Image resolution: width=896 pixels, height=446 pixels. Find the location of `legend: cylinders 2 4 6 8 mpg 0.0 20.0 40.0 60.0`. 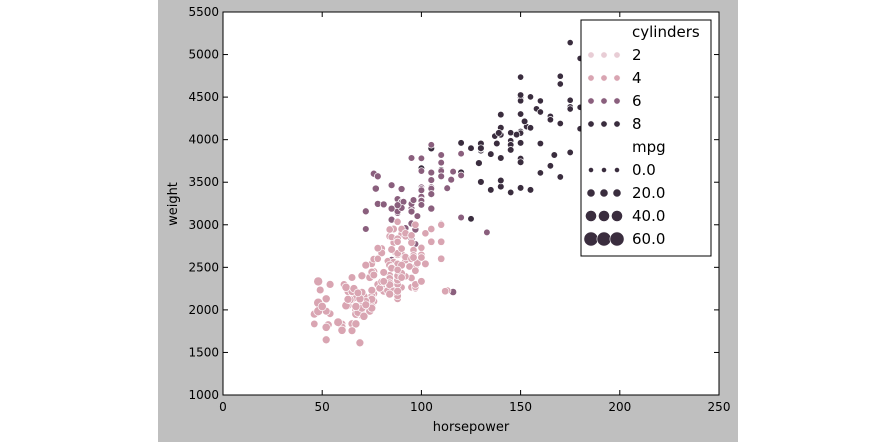

legend: cylinders 2 4 6 8 mpg 0.0 20.0 40.0 60.0 is located at coordinates (646, 138).